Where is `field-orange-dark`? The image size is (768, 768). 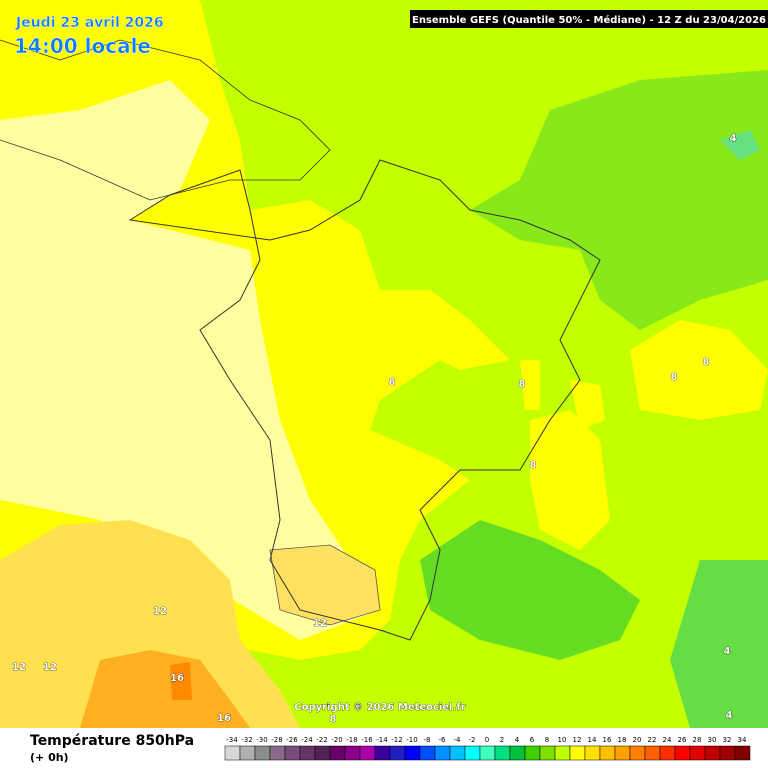
field-orange-dark is located at coordinates (181, 681).